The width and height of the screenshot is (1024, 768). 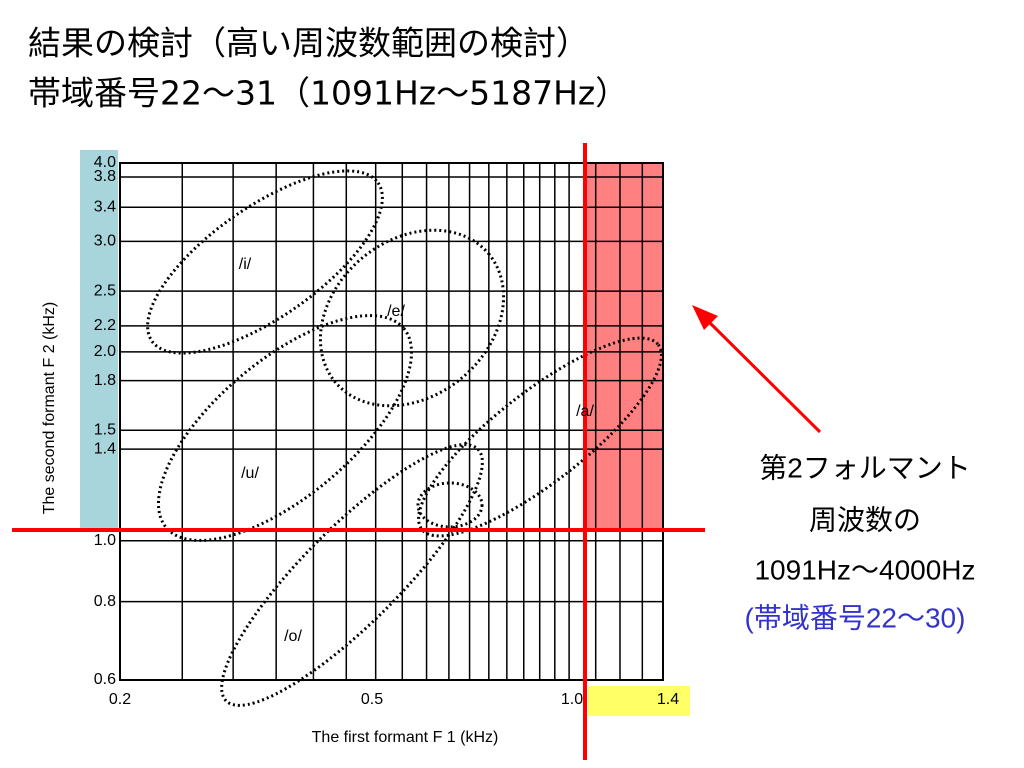 I want to click on title-line: 帯域番号22～31（1091Hz～5187Hz）, so click(x=328, y=93).